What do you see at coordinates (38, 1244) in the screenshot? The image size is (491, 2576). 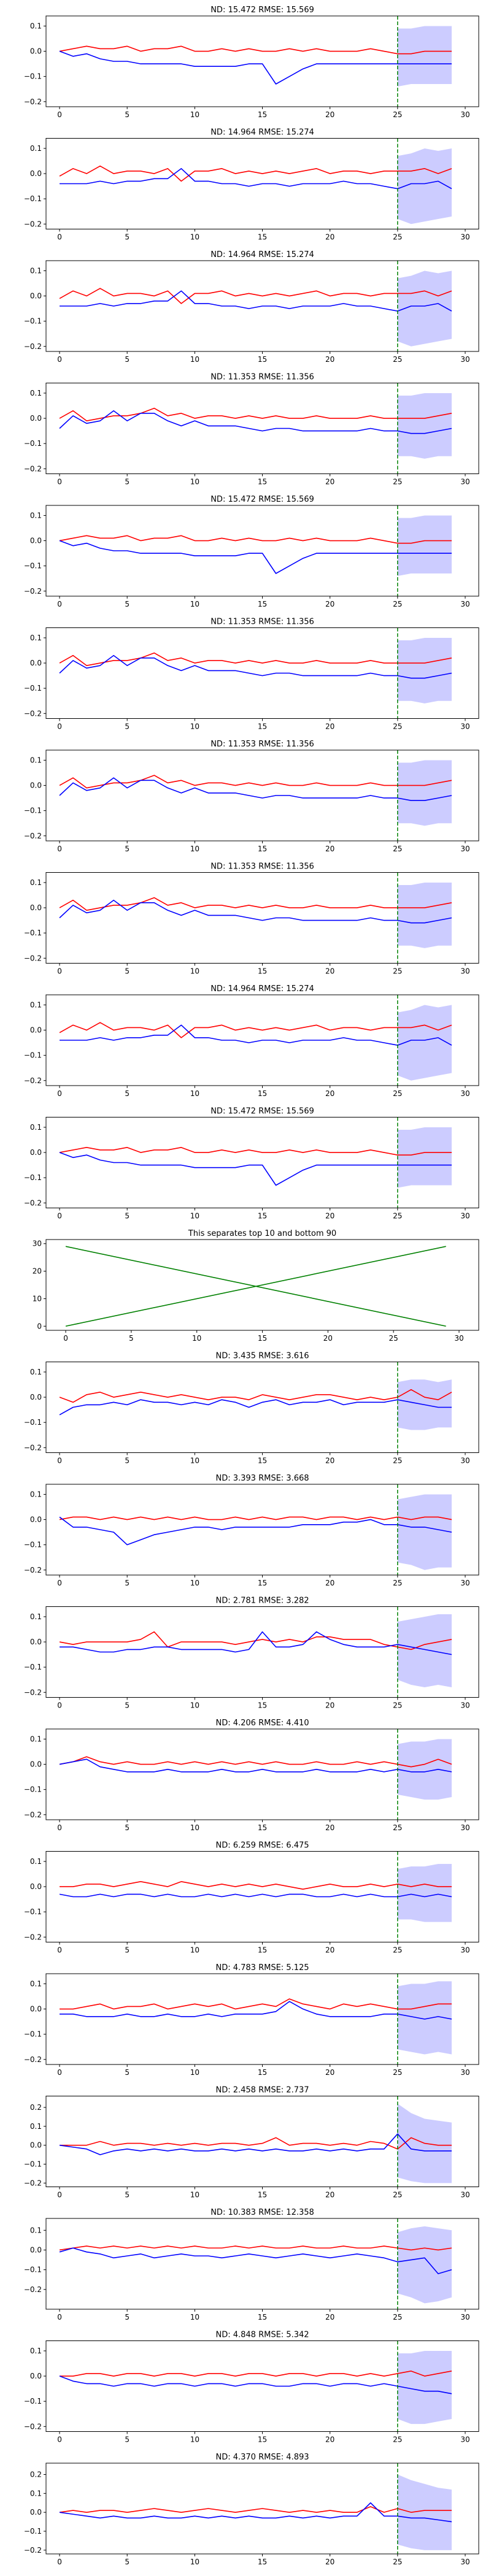 I see `y-tick-label: 30` at bounding box center [38, 1244].